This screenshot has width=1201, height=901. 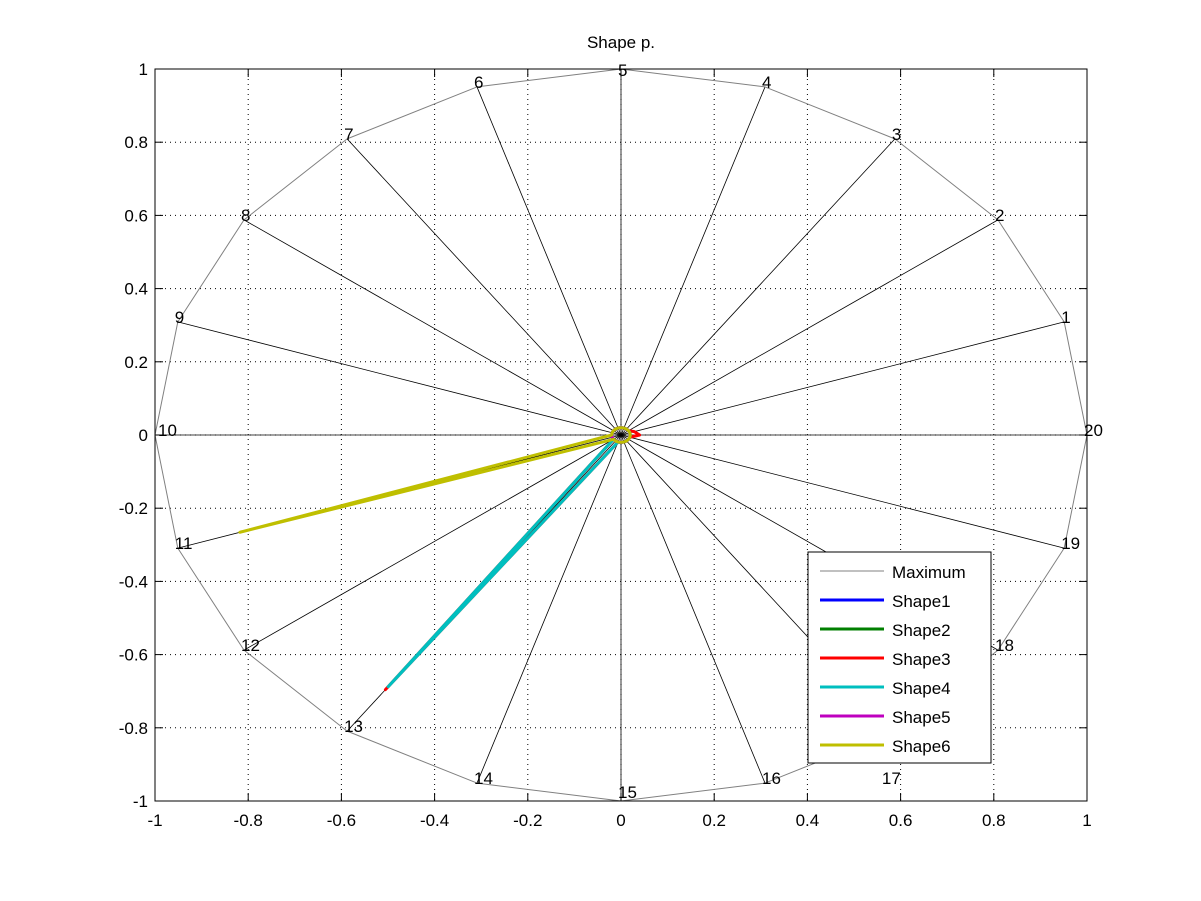 I want to click on y-tick-label: 0.4, so click(x=136, y=289).